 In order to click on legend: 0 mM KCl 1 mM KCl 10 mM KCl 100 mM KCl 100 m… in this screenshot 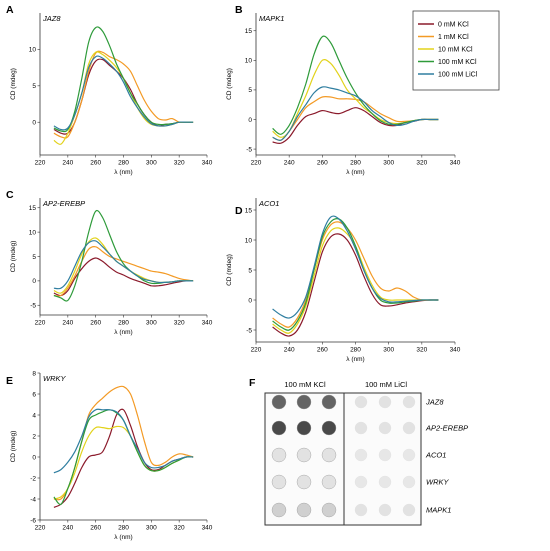, I will do `click(456, 50)`.